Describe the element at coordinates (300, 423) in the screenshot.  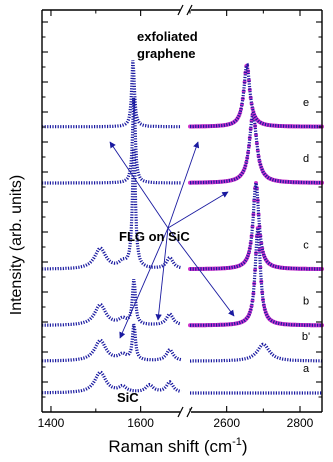
I see `x-tick-label: 2800` at that location.